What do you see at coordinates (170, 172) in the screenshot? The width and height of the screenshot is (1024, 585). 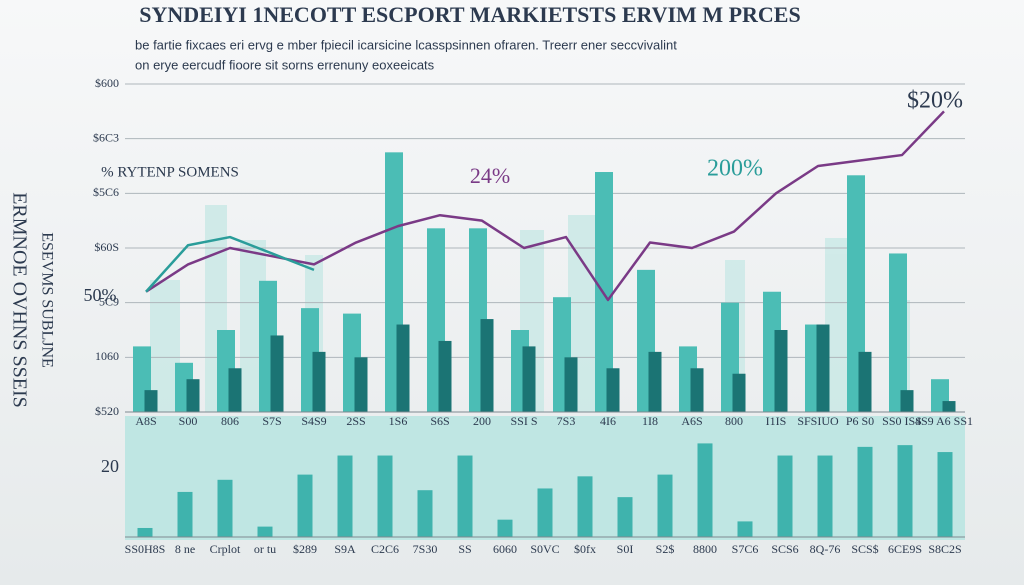 I see `annotation: % RYTENP SOMENS` at bounding box center [170, 172].